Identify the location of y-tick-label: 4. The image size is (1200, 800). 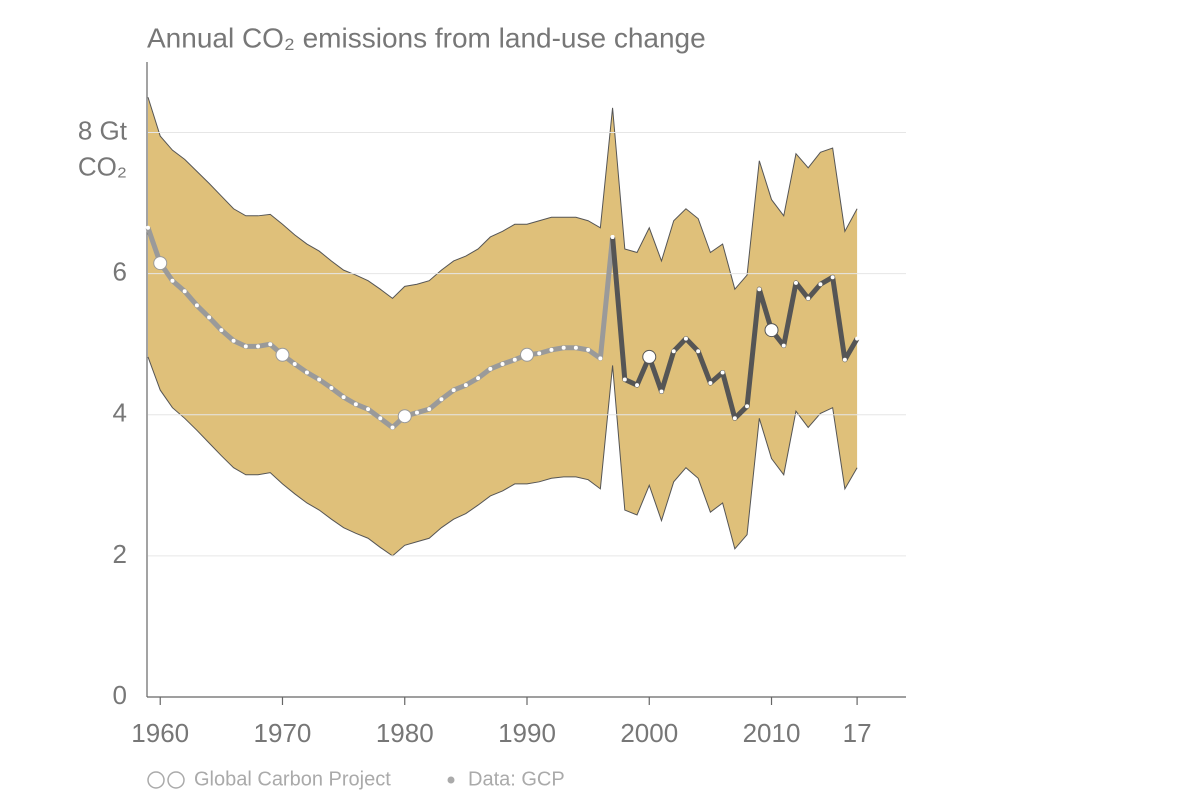
(120, 413).